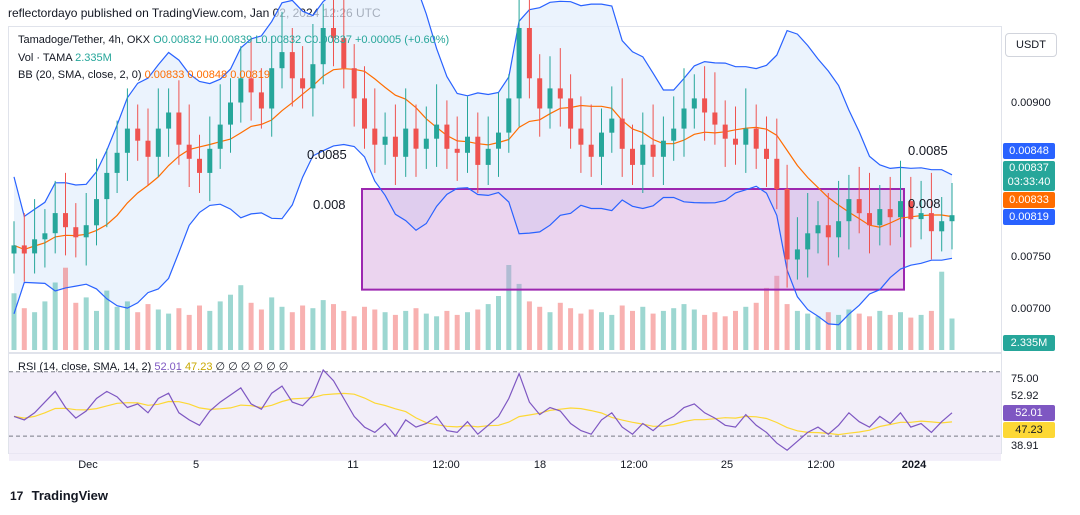 The height and width of the screenshot is (515, 1080). I want to click on rsi-sma-line, so click(483, 414).